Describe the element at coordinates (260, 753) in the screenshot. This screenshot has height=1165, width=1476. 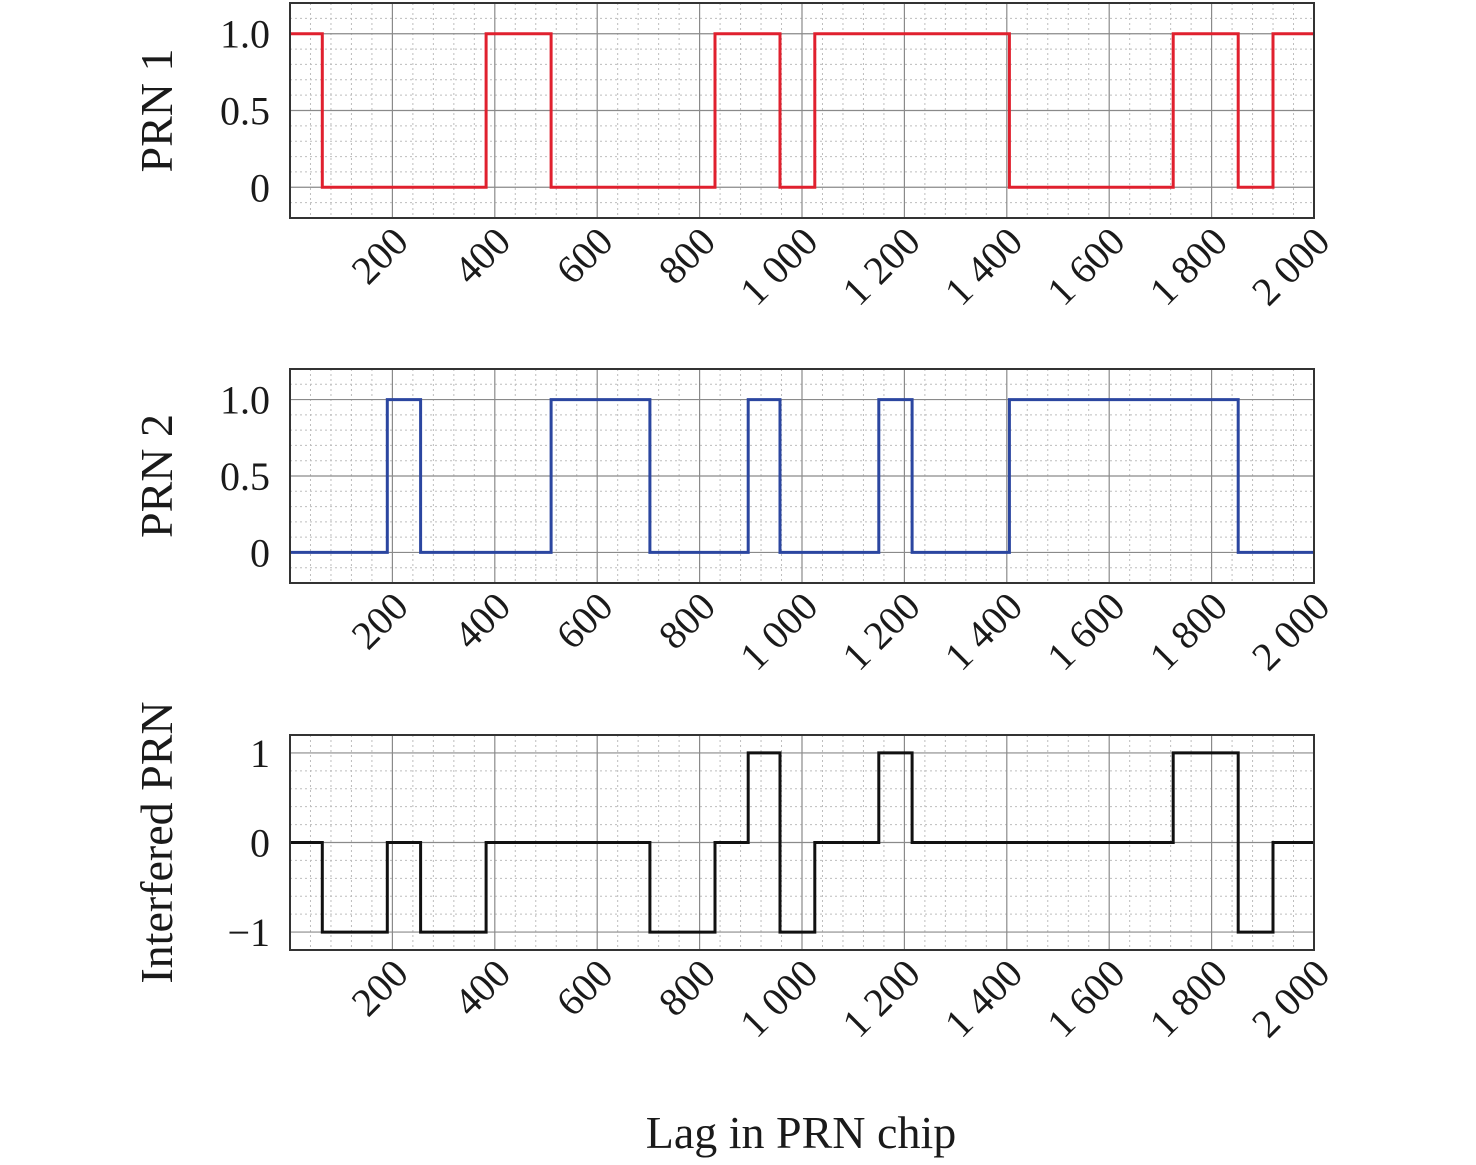
I see `y-tick-label: 1` at that location.